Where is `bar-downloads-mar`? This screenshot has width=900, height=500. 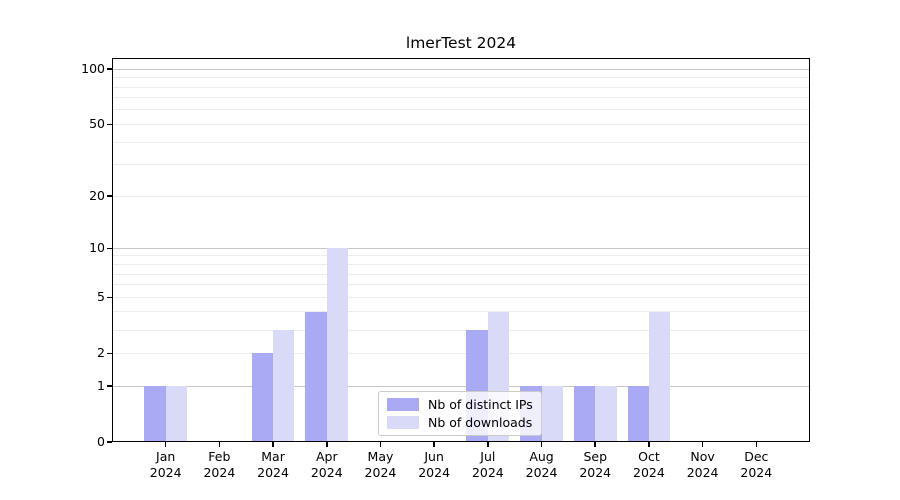
bar-downloads-mar is located at coordinates (284, 386).